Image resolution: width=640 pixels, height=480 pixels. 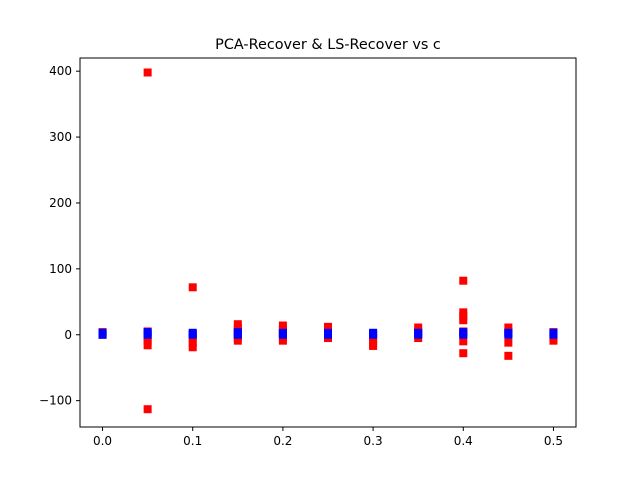 I want to click on x-tick-label: 0.5, so click(x=553, y=441).